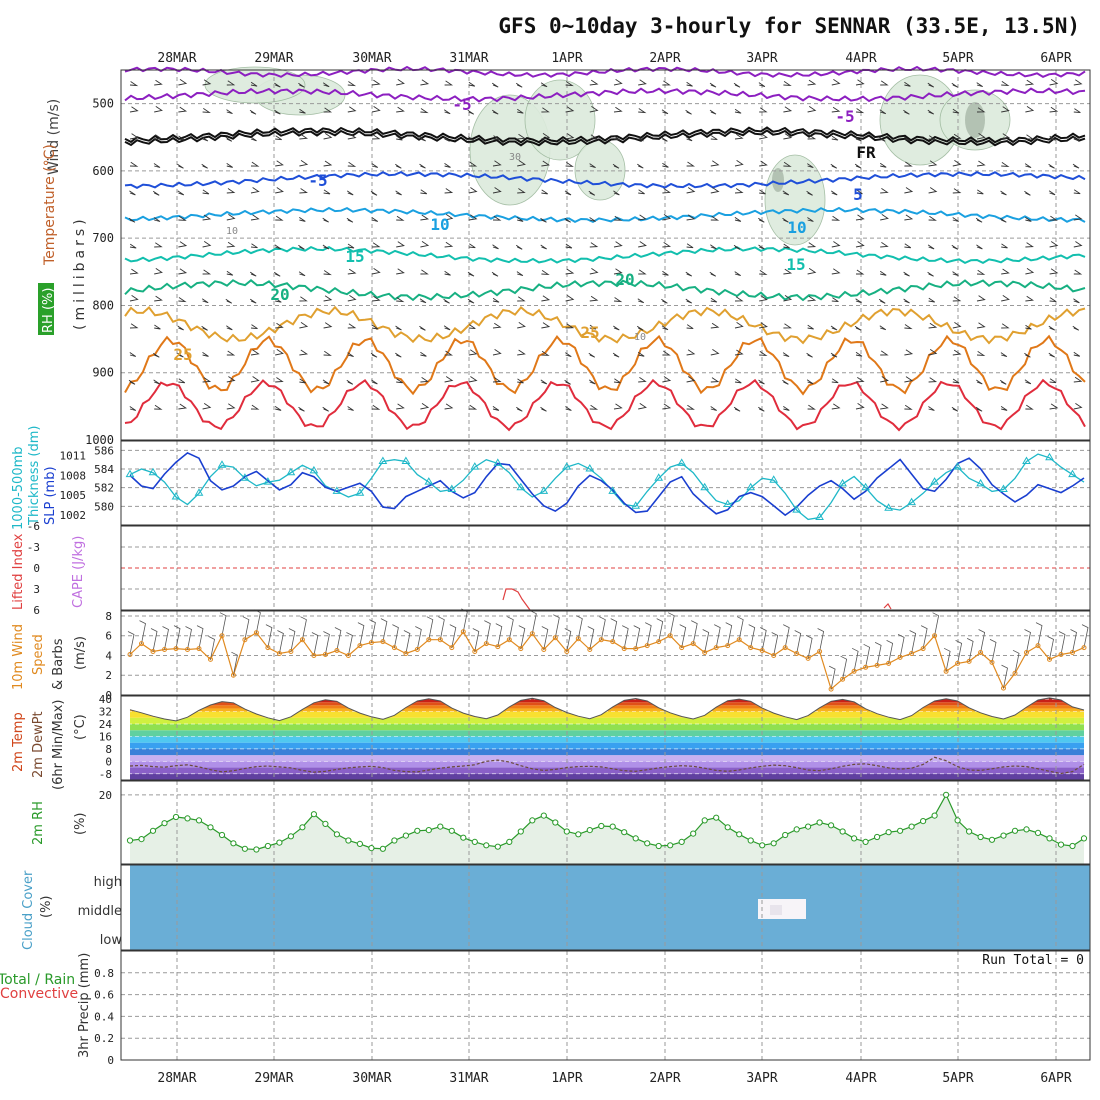  I want to click on rh-axis-label: RH (%), so click(48, 310).